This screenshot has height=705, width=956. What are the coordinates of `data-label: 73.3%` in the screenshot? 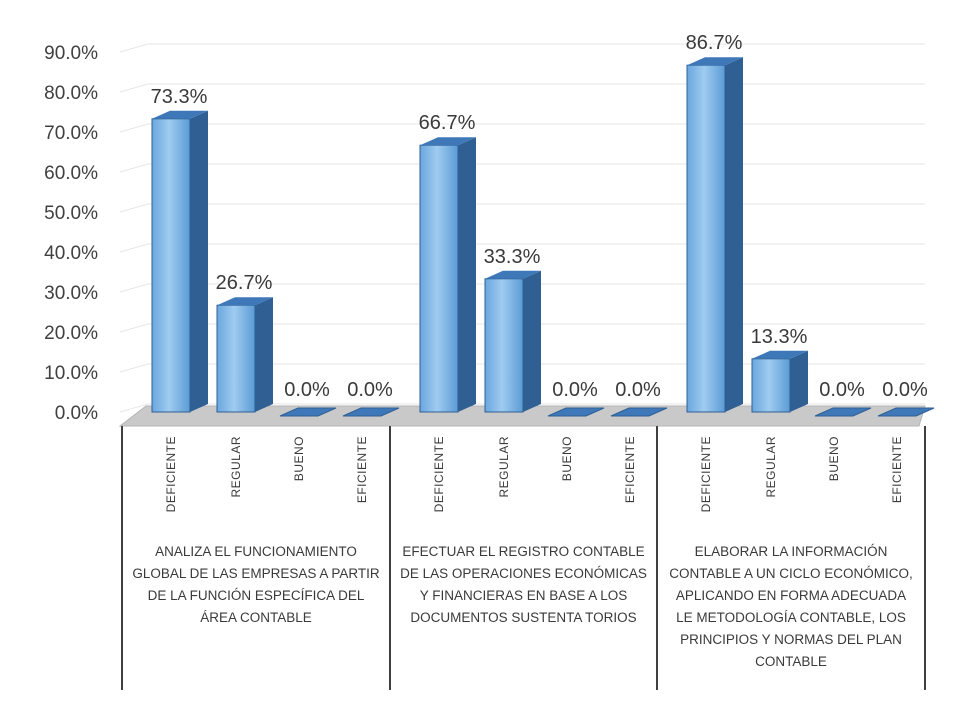 It's located at (179, 97).